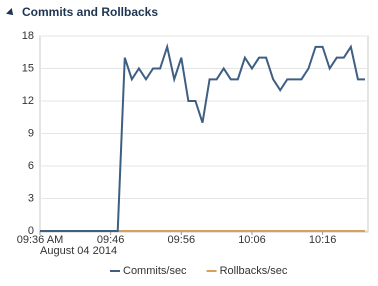 Image resolution: width=378 pixels, height=286 pixels. I want to click on x-date-label: August 04 2014, so click(78, 251).